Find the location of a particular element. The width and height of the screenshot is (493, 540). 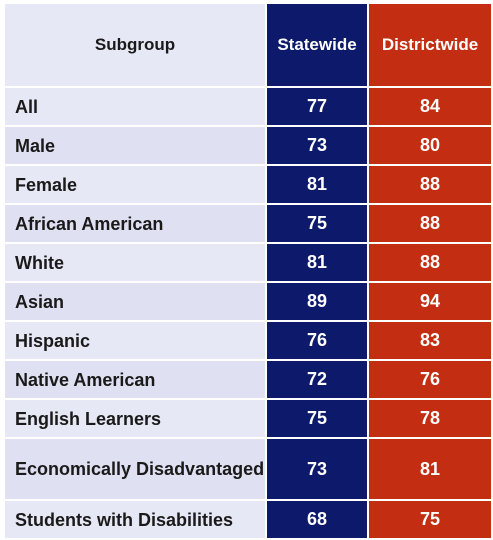

subgroup-label: Native American is located at coordinates (135, 379).